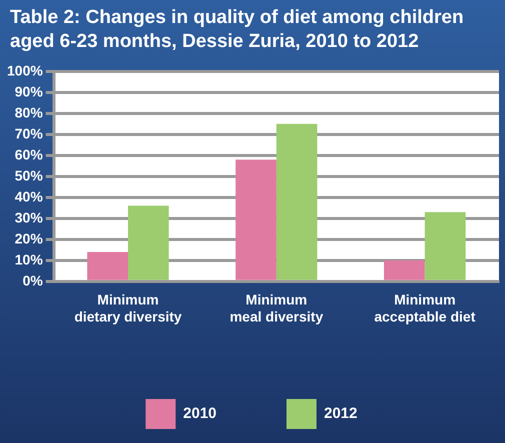 The width and height of the screenshot is (505, 443). Describe the element at coordinates (237, 30) in the screenshot. I see `chart-title: Table 2: Changes in quality of diet among children aged 6-23 months, Dessie Zuria, 2010 to 2012` at that location.